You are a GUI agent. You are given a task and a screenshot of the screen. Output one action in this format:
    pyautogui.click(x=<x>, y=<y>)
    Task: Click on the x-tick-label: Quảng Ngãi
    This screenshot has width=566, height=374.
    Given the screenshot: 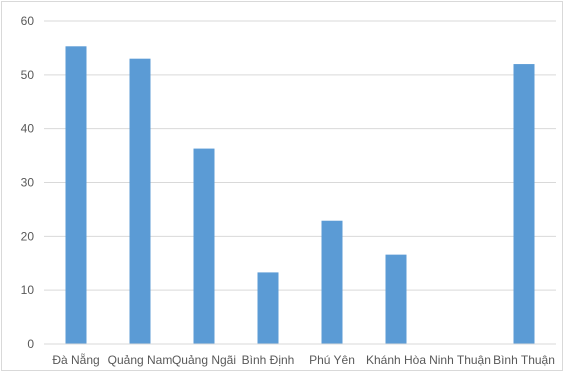 What is the action you would take?
    pyautogui.click(x=204, y=360)
    